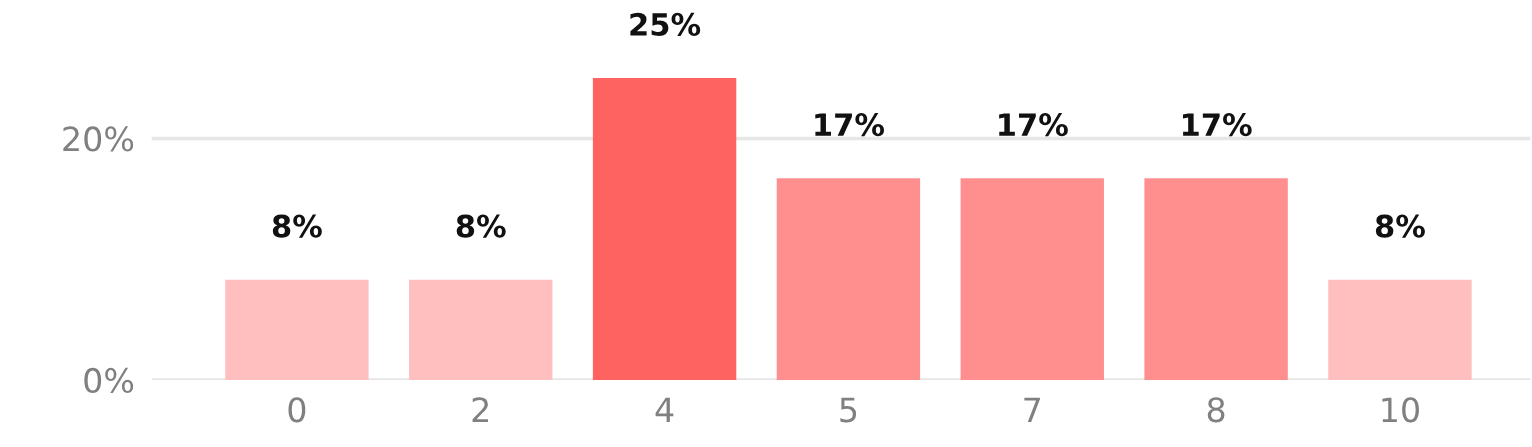 The image size is (1532, 447). Describe the element at coordinates (1400, 410) in the screenshot. I see `x-tick-label: 10` at that location.